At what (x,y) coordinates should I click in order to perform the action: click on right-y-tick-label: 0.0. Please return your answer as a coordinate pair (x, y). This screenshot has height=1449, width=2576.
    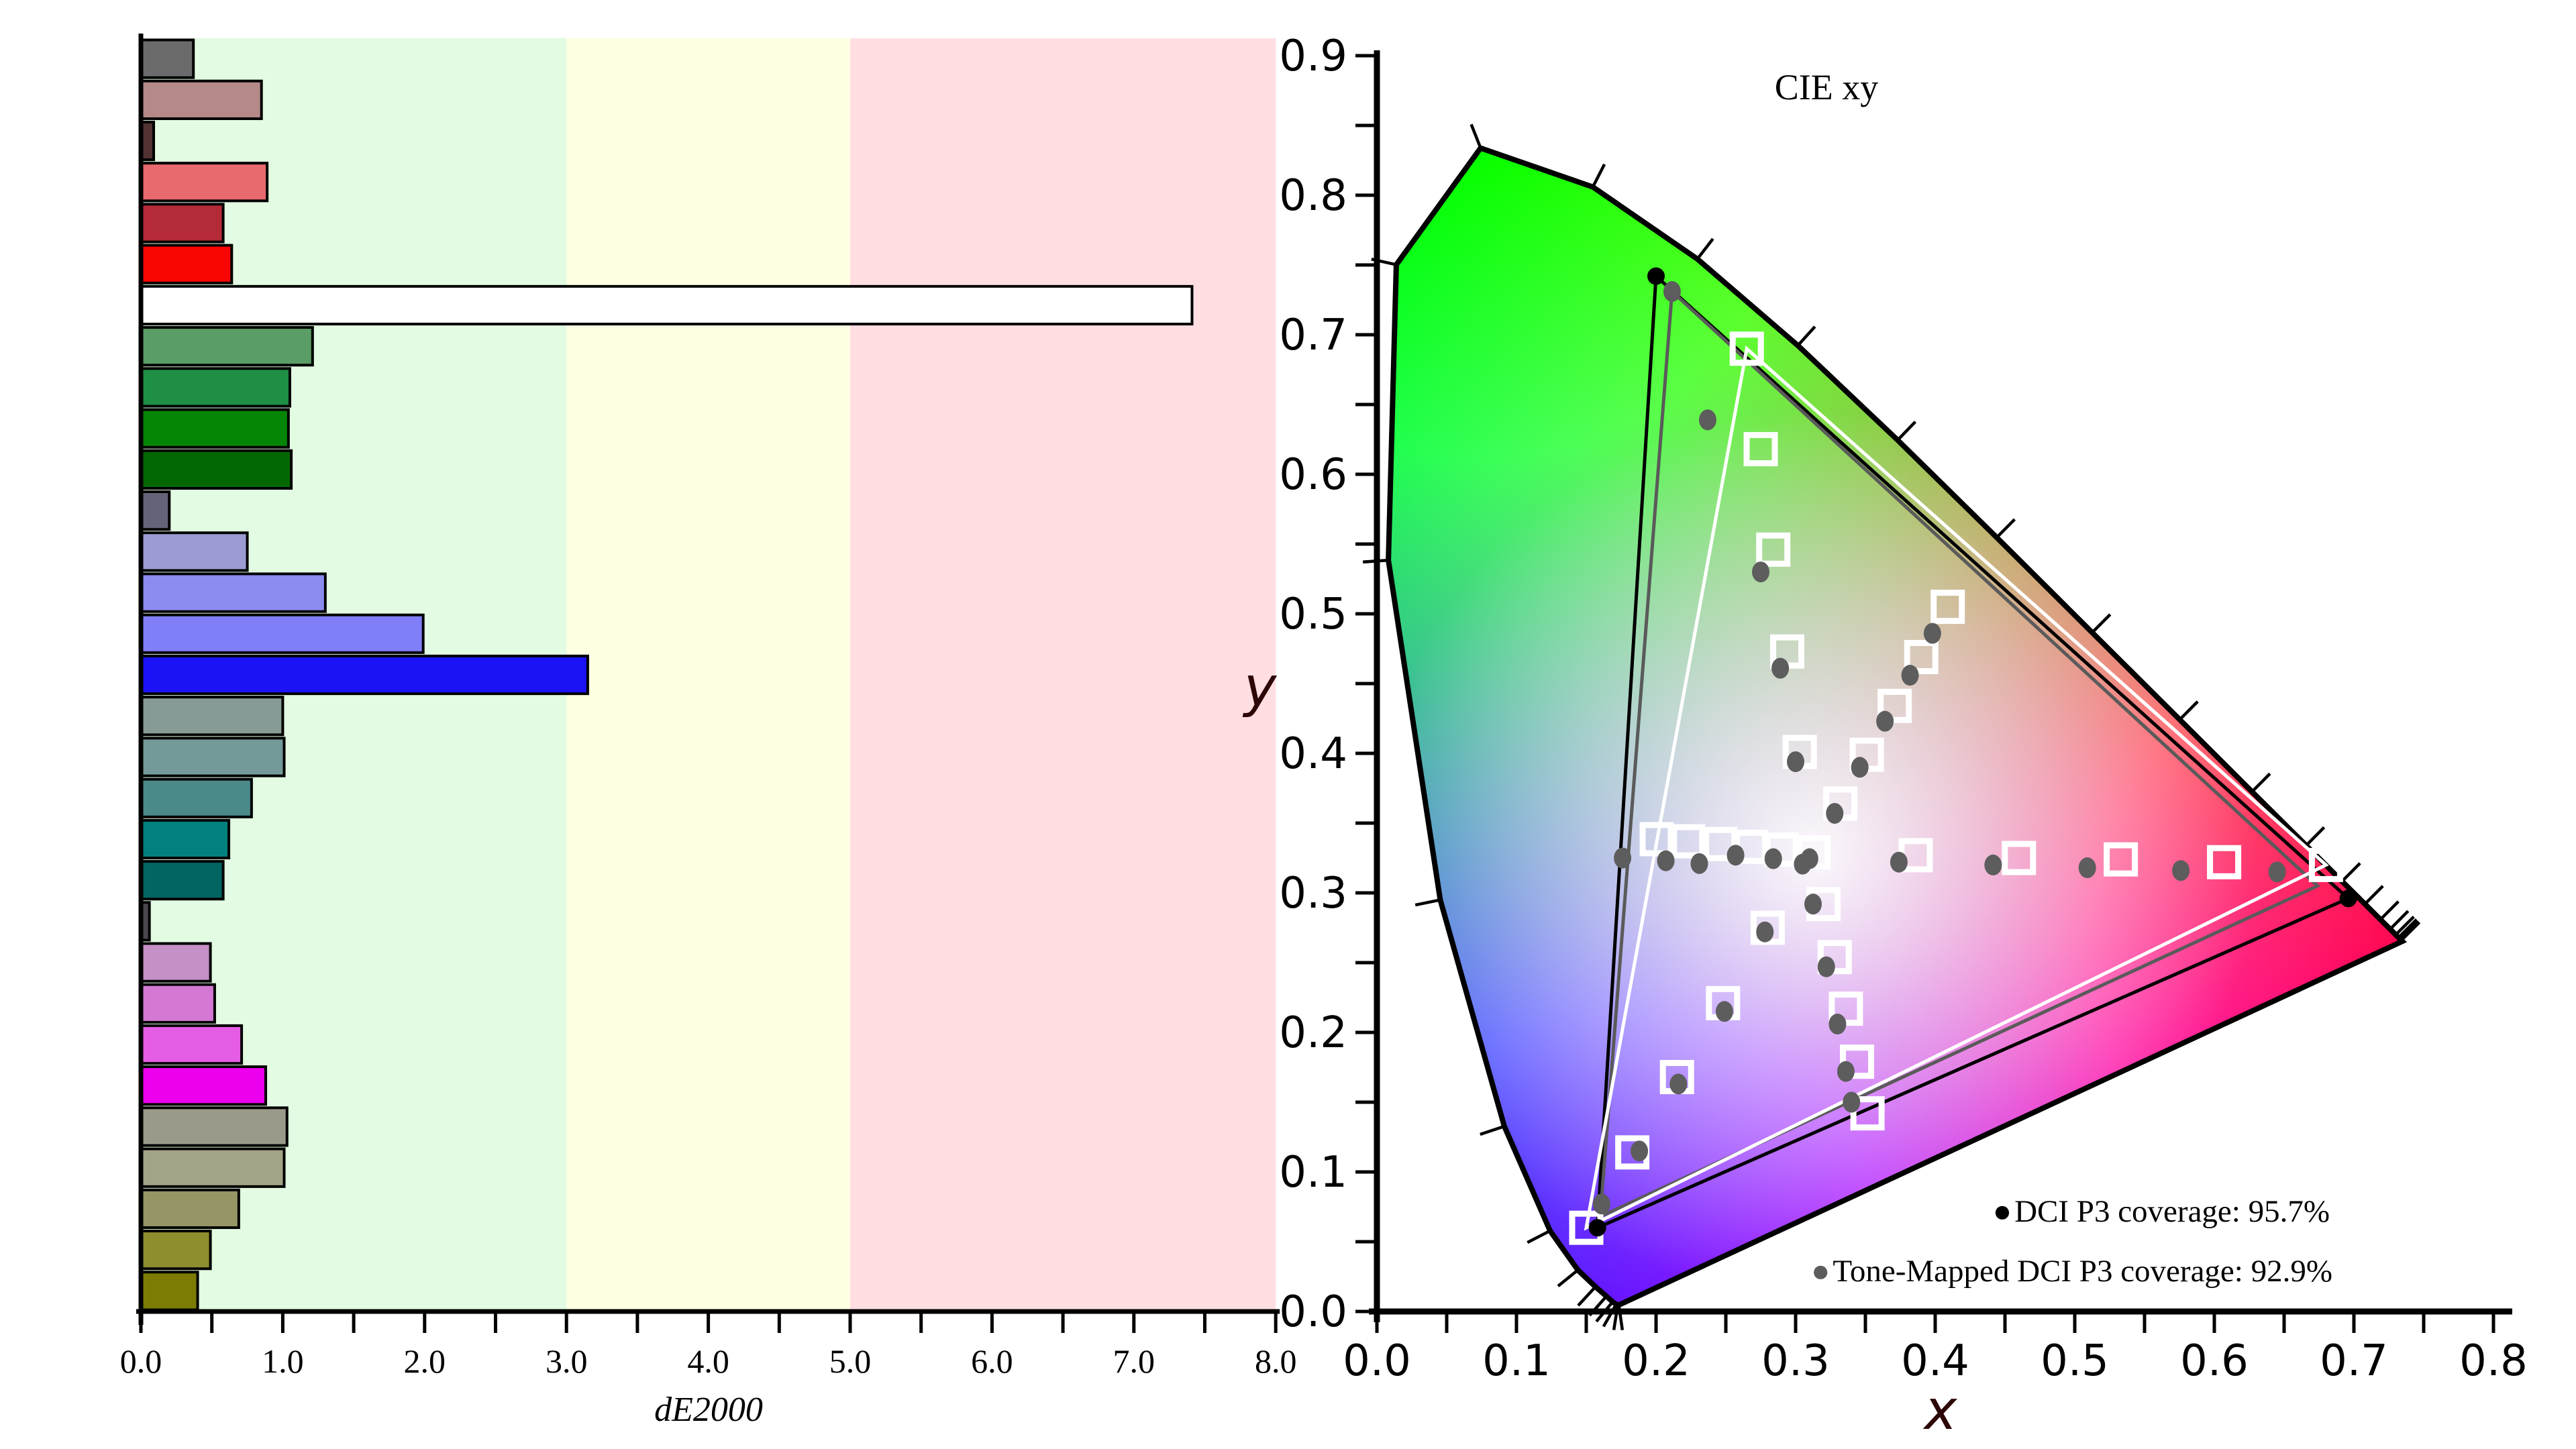
    Looking at the image, I should click on (1313, 1312).